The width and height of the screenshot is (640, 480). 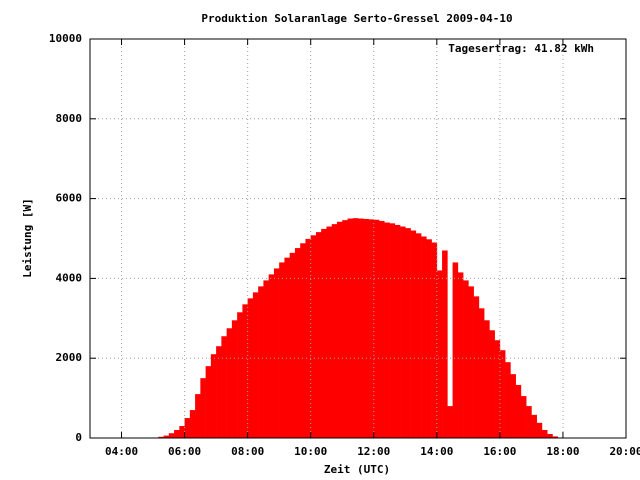 I want to click on y-tick-label: 2000, so click(x=69, y=357).